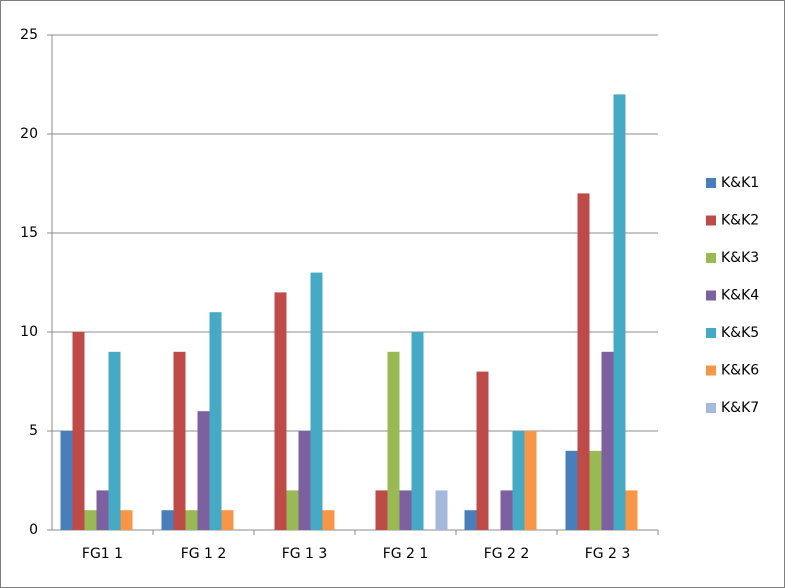 The image size is (785, 588). What do you see at coordinates (204, 554) in the screenshot?
I see `x-tick-label: FG 1 2` at bounding box center [204, 554].